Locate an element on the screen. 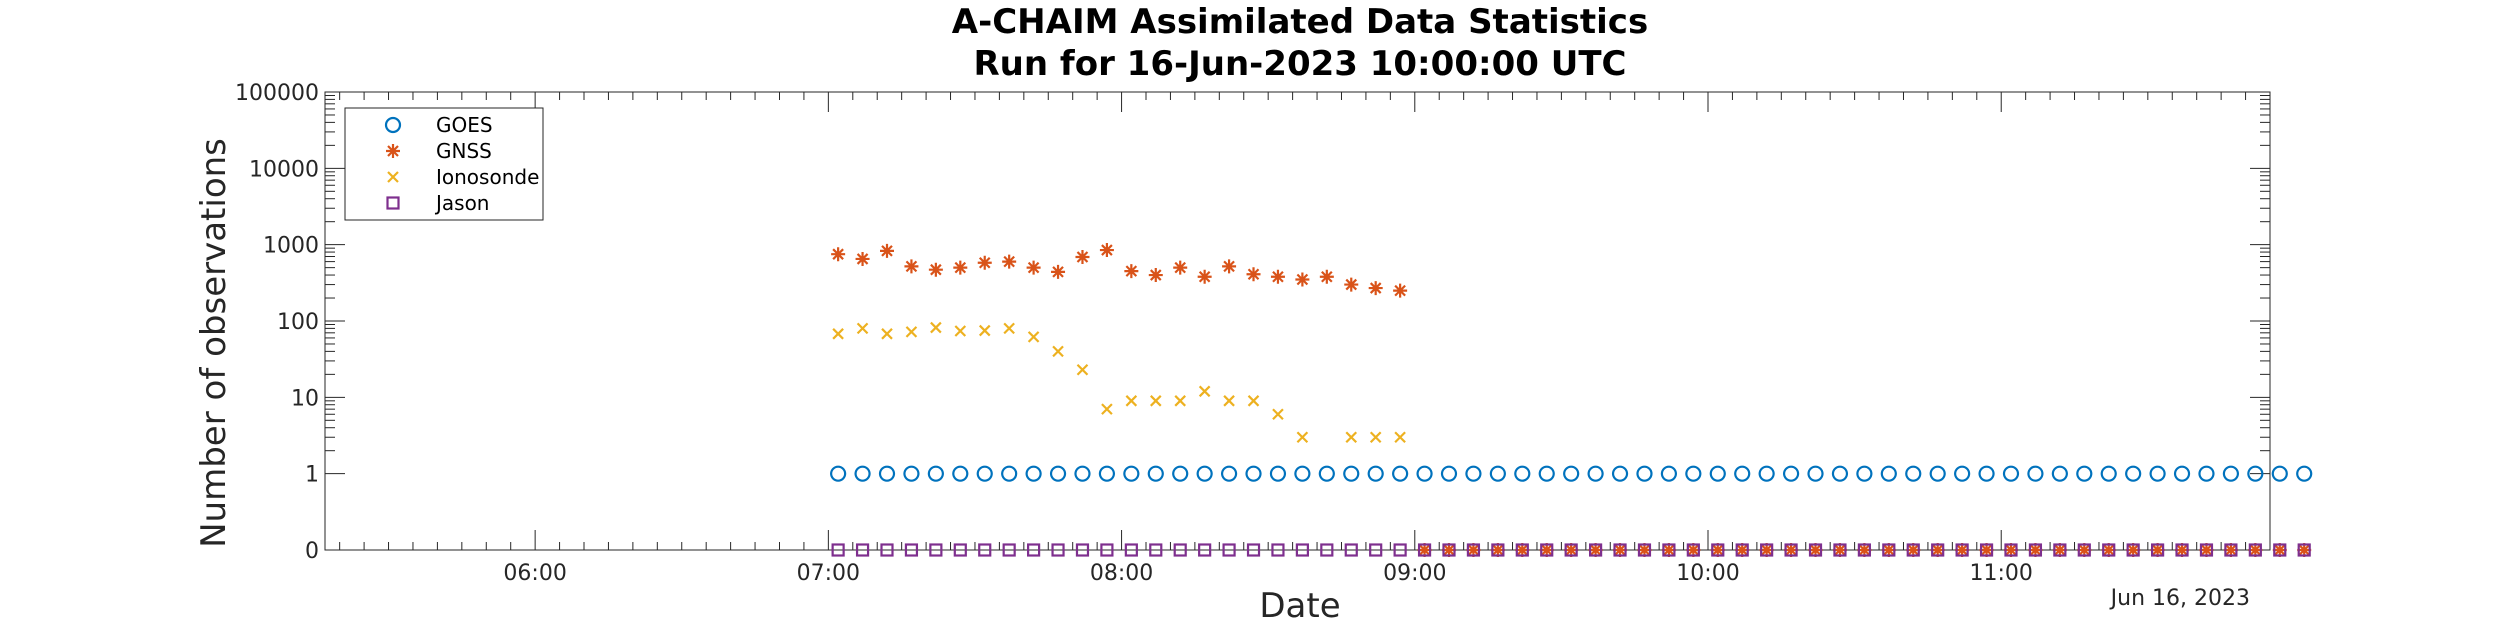 The height and width of the screenshot is (625, 2500). x-tick-label: 11:00 is located at coordinates (2001, 573).